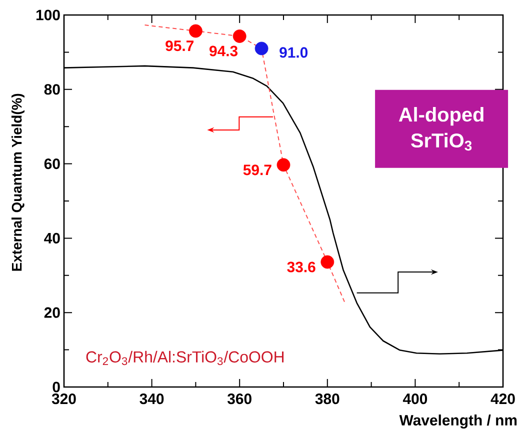  Describe the element at coordinates (239, 399) in the screenshot. I see `x-tick-label: 360` at that location.